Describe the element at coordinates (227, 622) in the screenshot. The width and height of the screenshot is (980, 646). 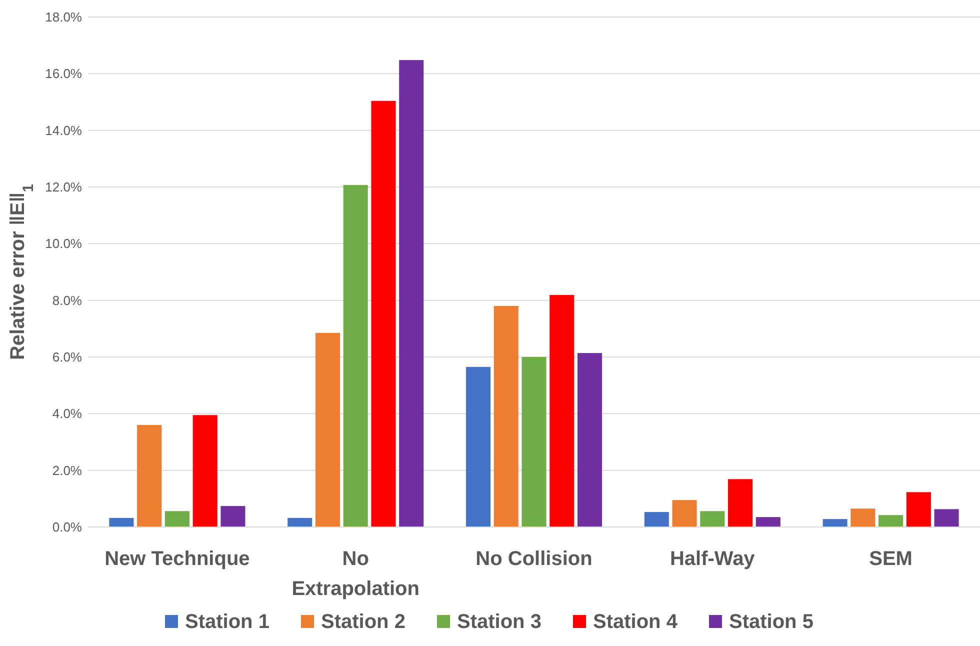
I see `legend-label: Station 1` at that location.